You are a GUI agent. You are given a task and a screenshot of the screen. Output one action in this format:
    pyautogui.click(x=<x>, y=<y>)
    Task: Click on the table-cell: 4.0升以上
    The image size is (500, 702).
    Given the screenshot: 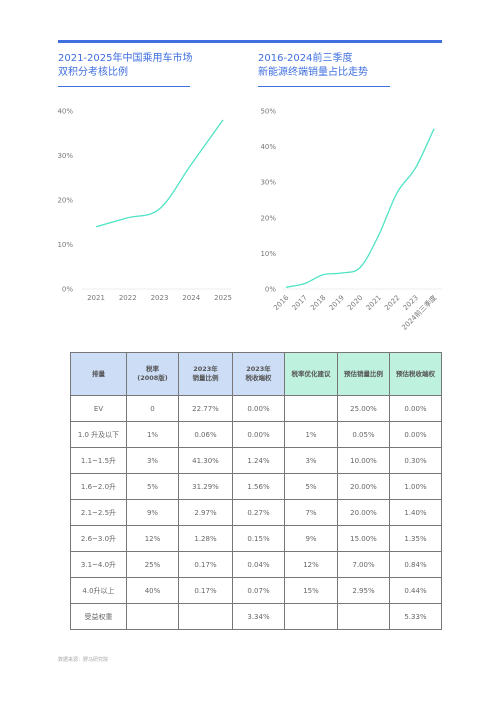 What is the action you would take?
    pyautogui.click(x=98, y=590)
    